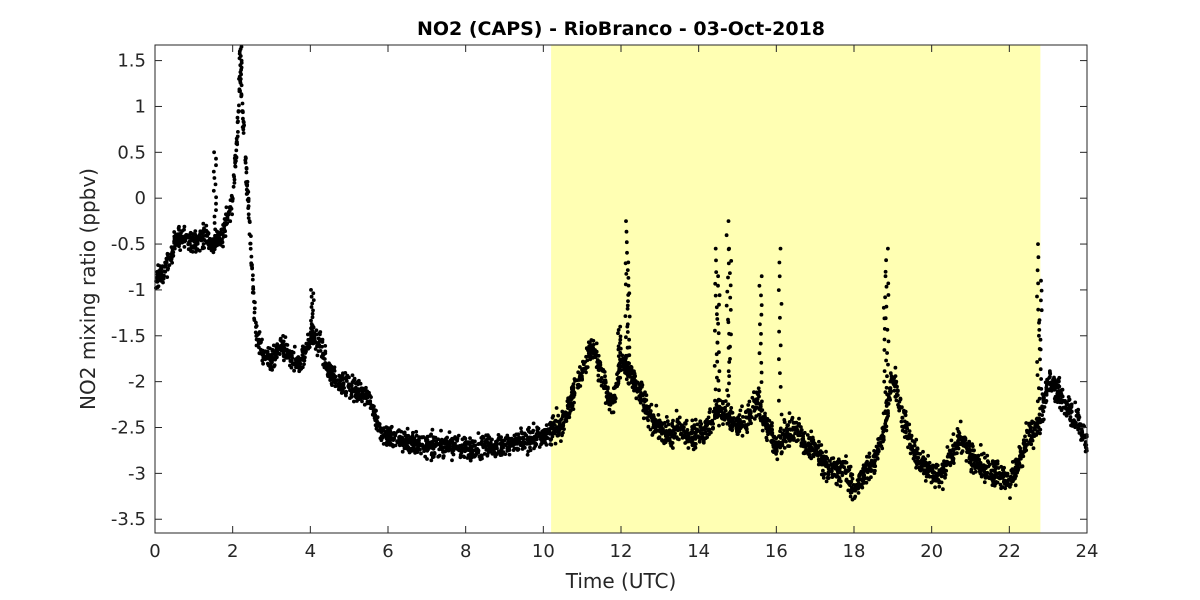 This screenshot has height=600, width=1200. What do you see at coordinates (128, 519) in the screenshot?
I see `y-tick-label: -3.5` at bounding box center [128, 519].